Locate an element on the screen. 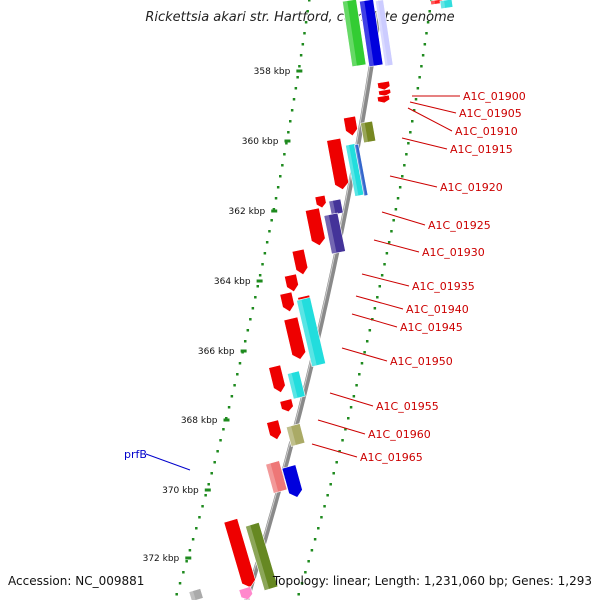 This screenshot has width=600, height=600. kbp-tick-label: 370 kbp is located at coordinates (180, 491).